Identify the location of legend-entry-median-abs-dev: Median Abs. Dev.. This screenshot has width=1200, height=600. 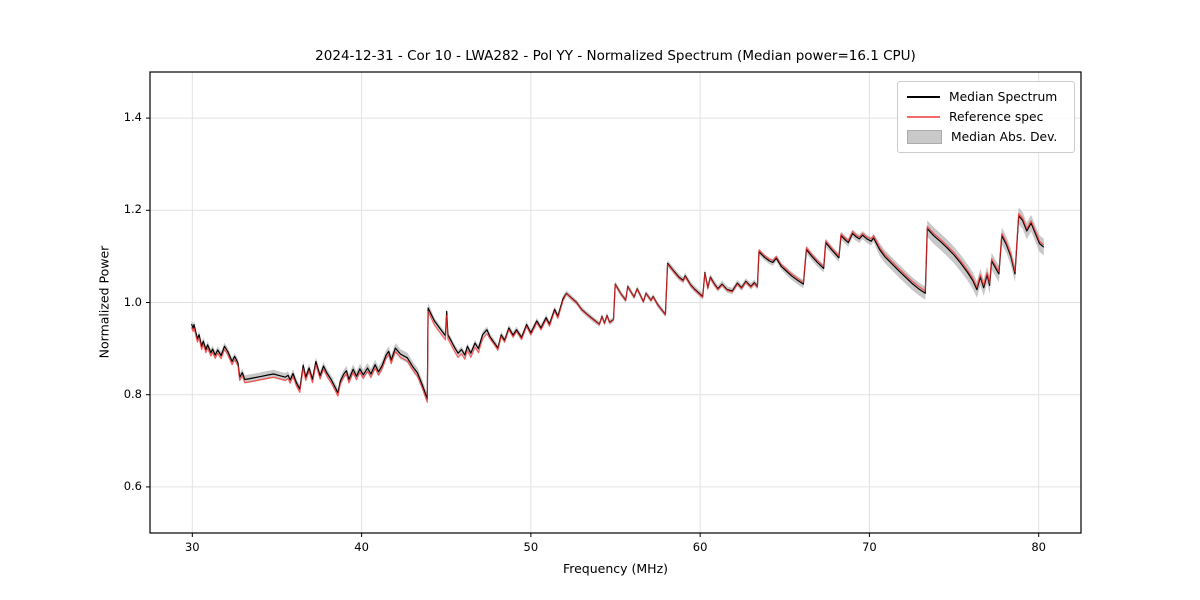
(986, 137).